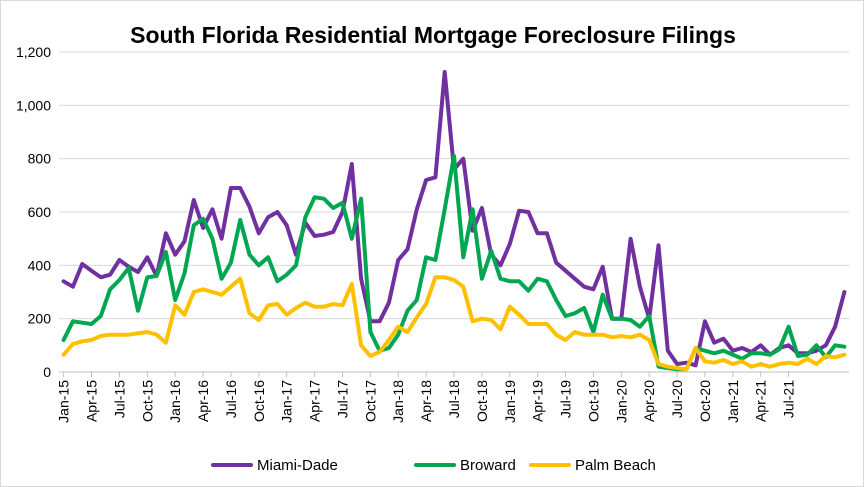  Describe the element at coordinates (566, 399) in the screenshot. I see `x-tick-label: Jul-19` at that location.